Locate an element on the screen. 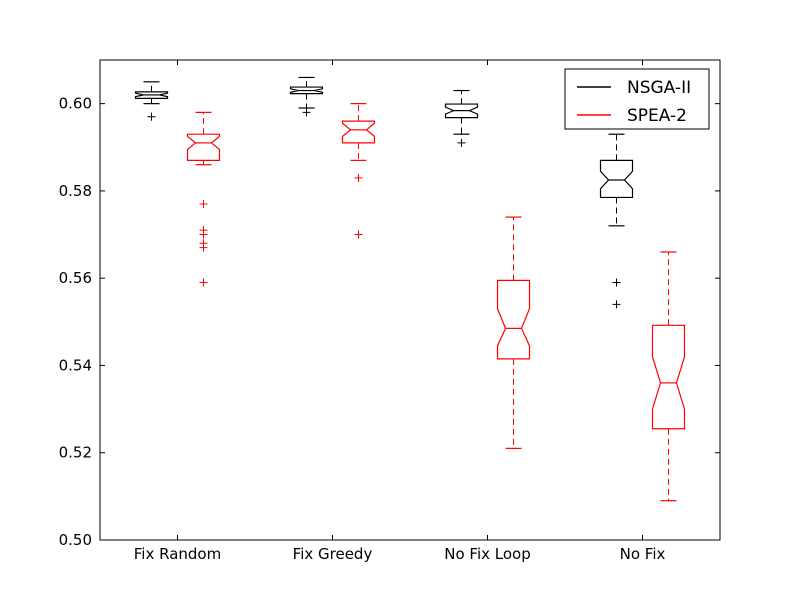 The height and width of the screenshot is (600, 800). legend-label-nsga-ii: NSGA-II is located at coordinates (659, 88).